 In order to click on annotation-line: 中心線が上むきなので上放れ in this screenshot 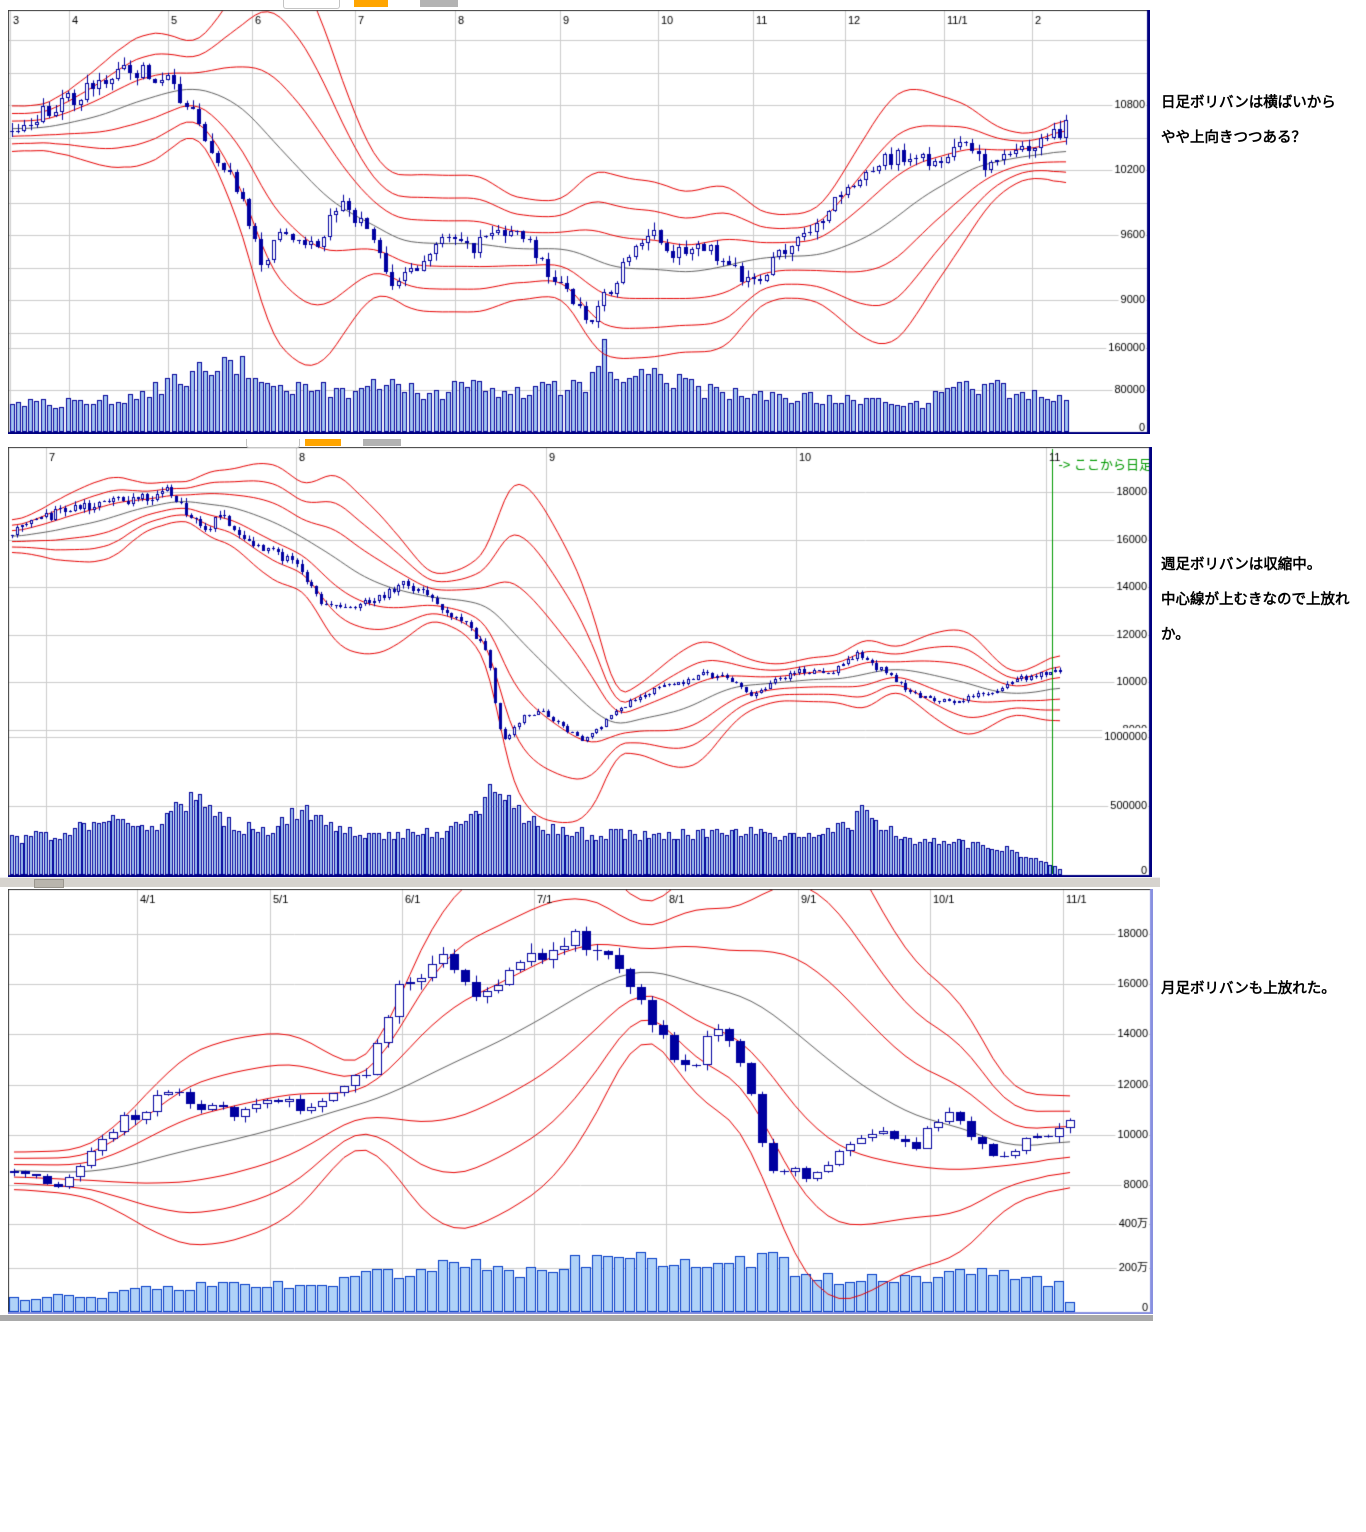, I will do `click(1255, 600)`.